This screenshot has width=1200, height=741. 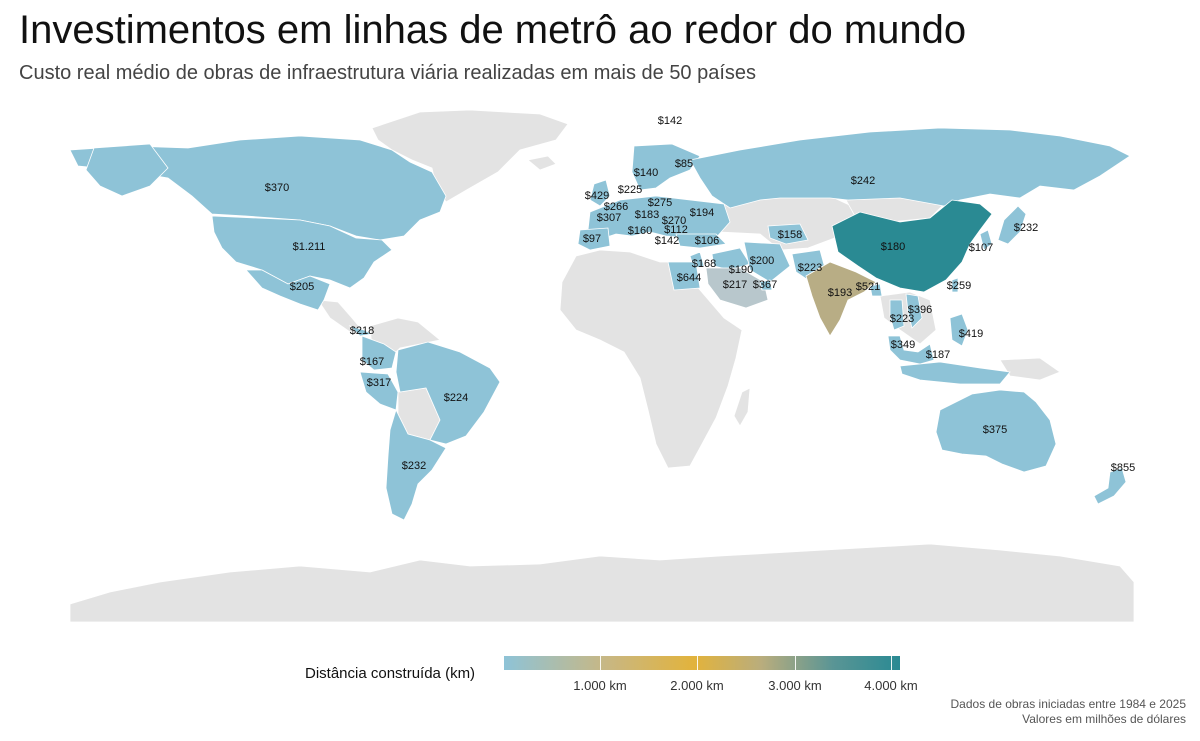 I want to click on russia, so click(x=910, y=168).